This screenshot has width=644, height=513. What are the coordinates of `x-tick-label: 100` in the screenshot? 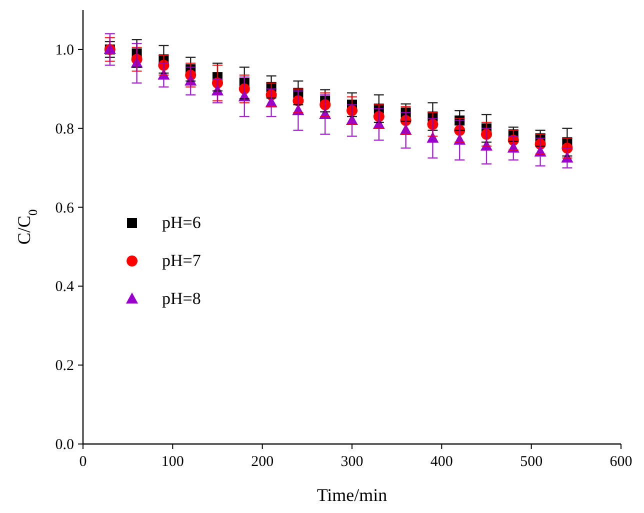 It's located at (172, 462).